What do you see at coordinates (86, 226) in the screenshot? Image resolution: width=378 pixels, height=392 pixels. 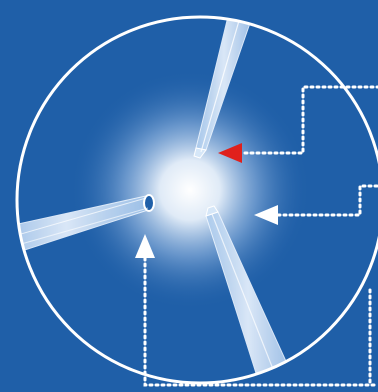 I see `left-pipette` at bounding box center [86, 226].